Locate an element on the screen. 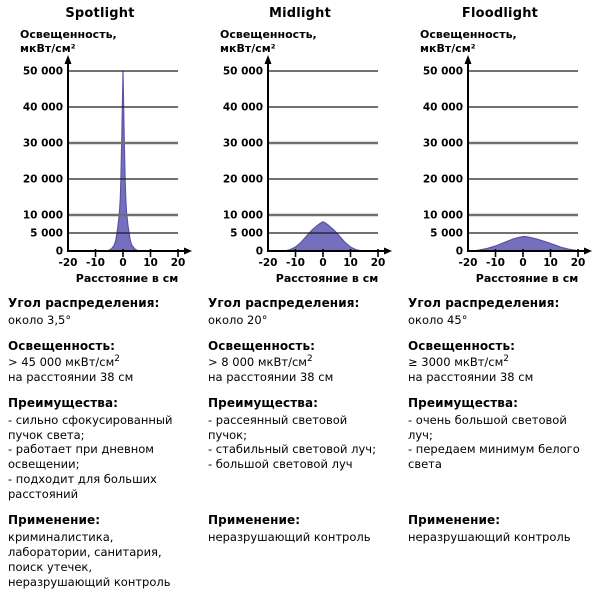  angle-value: около 45° is located at coordinates (438, 319).